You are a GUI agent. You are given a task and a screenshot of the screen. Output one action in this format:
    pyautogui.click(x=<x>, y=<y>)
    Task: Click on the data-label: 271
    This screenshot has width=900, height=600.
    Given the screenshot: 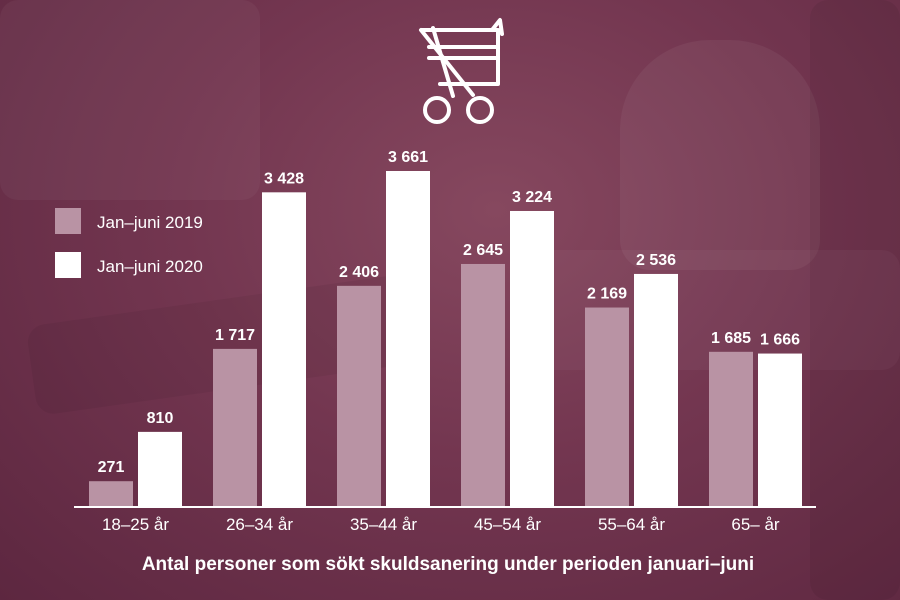 What is the action you would take?
    pyautogui.click(x=111, y=467)
    